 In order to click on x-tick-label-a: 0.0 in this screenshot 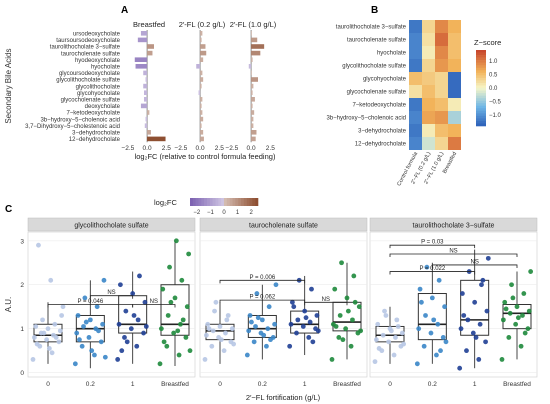, I will do `click(200, 148)`.